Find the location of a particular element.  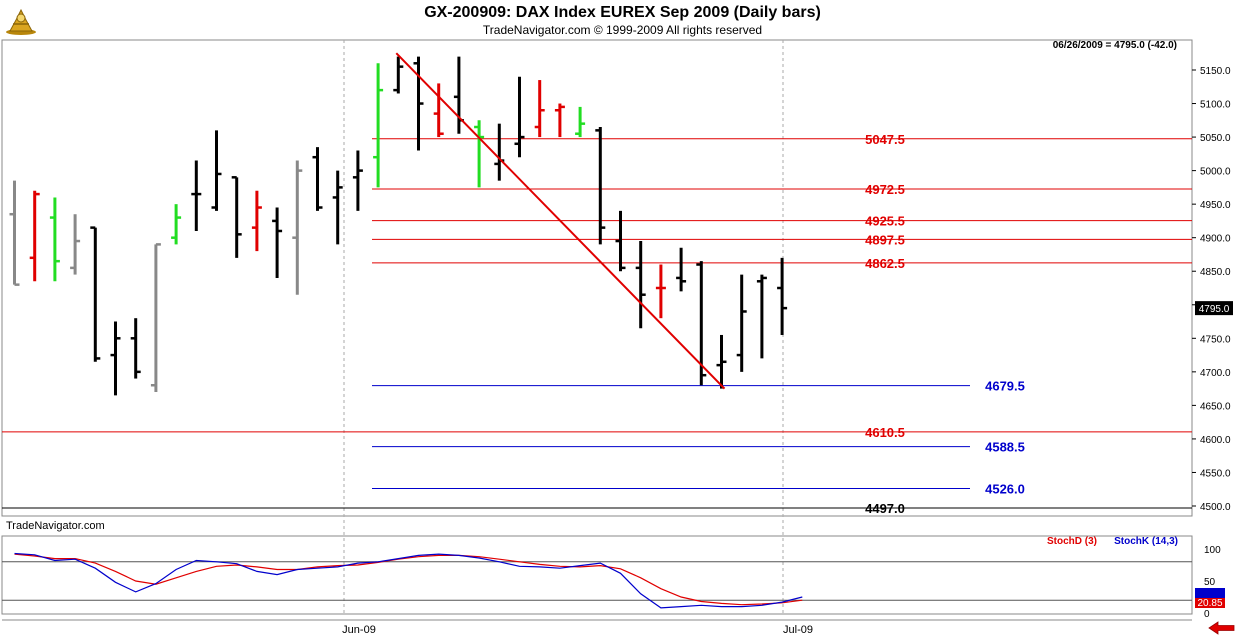

watermark-text: TradeNavigator.com is located at coordinates (55, 526).